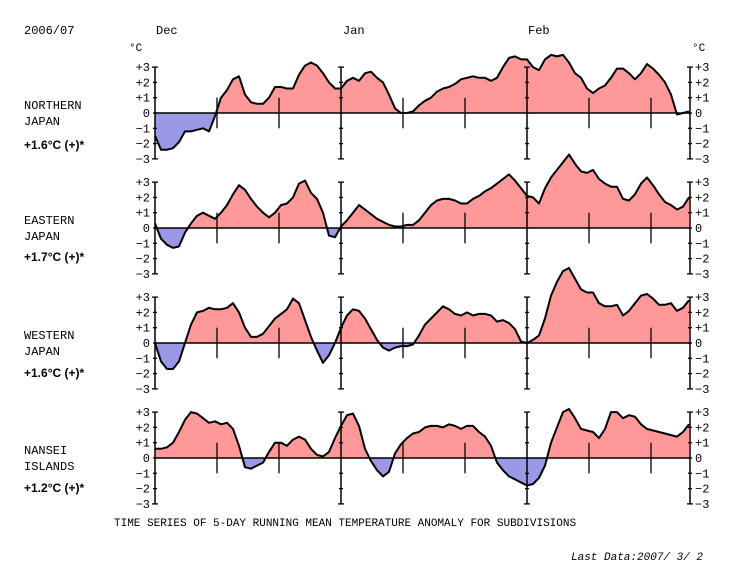 This screenshot has width=732, height=573. What do you see at coordinates (54, 257) in the screenshot?
I see `region-anomaly-eastern-japan: +1.7°C (+)*` at bounding box center [54, 257].